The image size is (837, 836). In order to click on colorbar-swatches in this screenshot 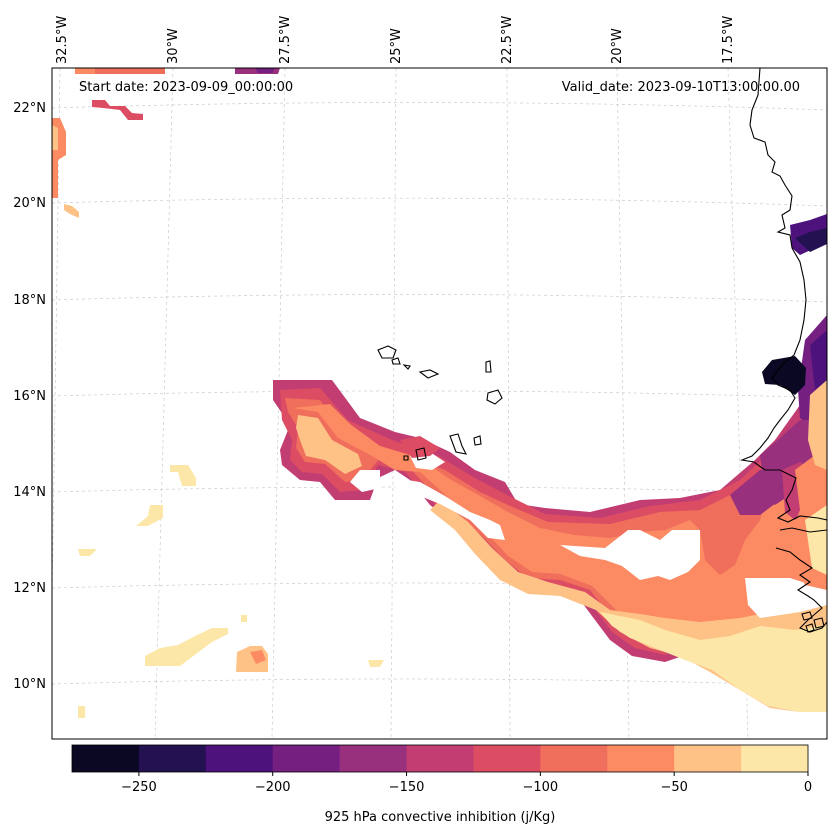, I will do `click(440, 758)`.